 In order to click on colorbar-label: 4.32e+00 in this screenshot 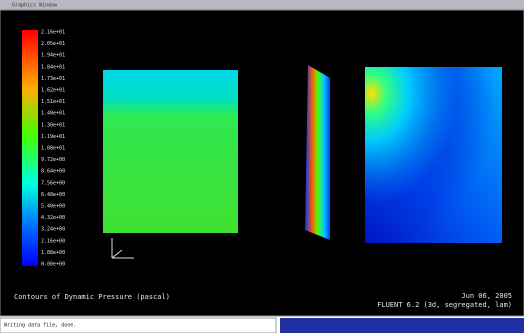, I will do `click(53, 218)`.